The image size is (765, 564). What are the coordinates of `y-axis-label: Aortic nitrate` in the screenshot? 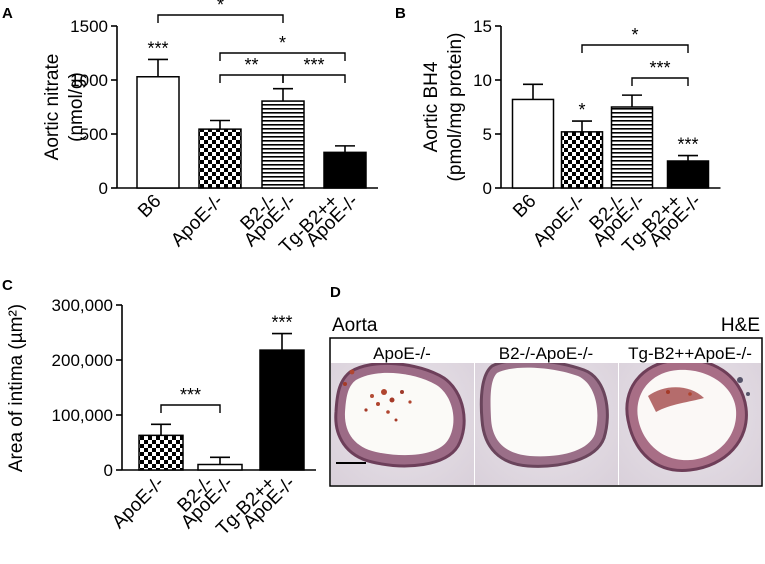 It's located at (52, 107).